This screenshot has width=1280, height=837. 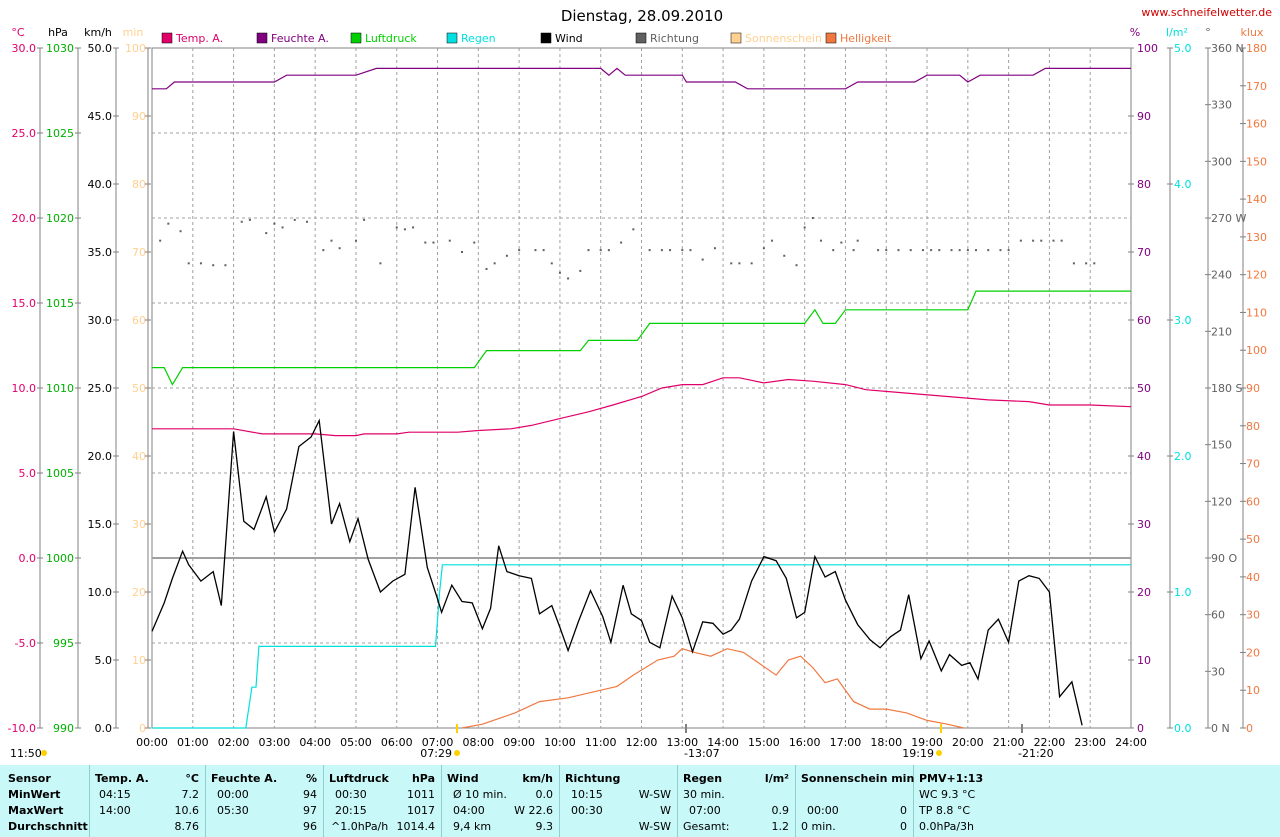 I want to click on sunrise-label: 07:29, so click(x=436, y=753).